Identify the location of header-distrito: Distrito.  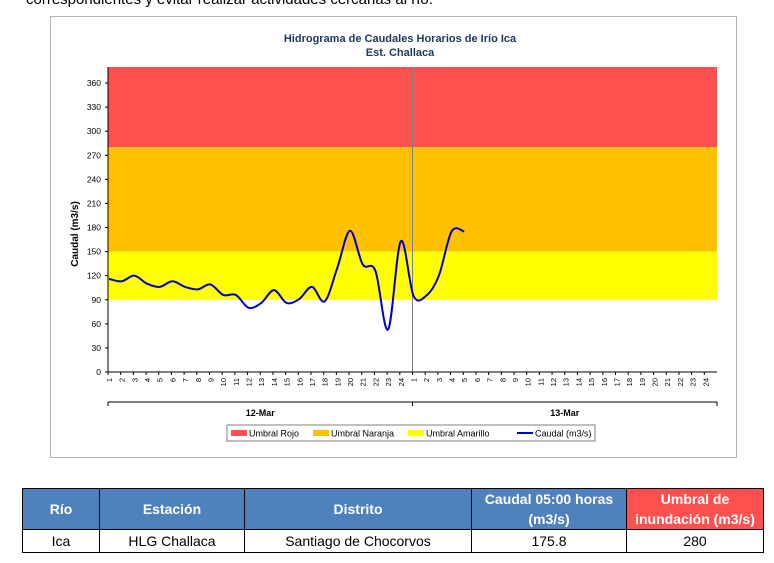
(358, 509).